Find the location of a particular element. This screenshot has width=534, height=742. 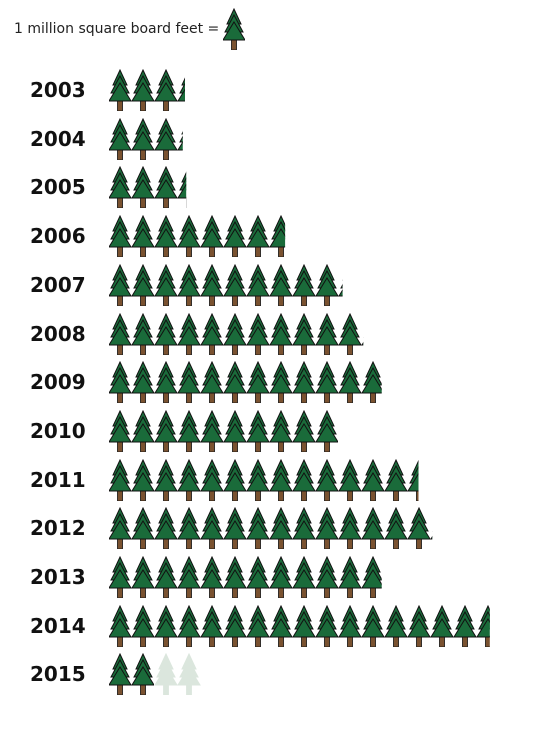

year-label: 2005 is located at coordinates (58, 187).